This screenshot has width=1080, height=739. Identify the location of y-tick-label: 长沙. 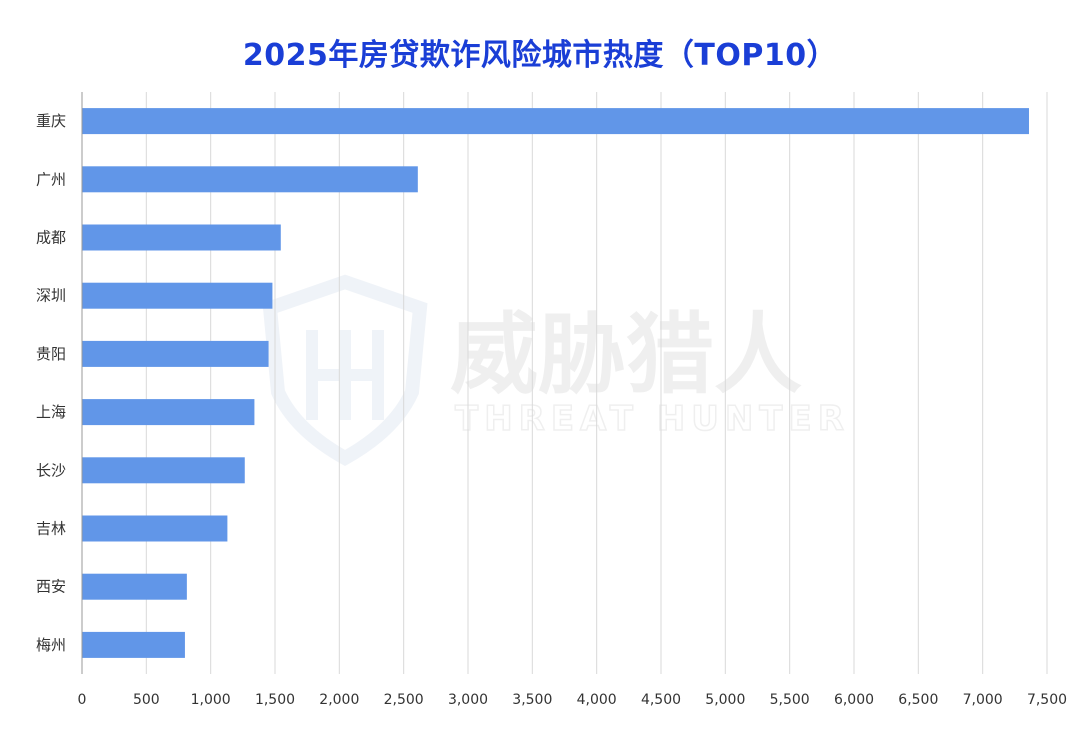
(51, 470).